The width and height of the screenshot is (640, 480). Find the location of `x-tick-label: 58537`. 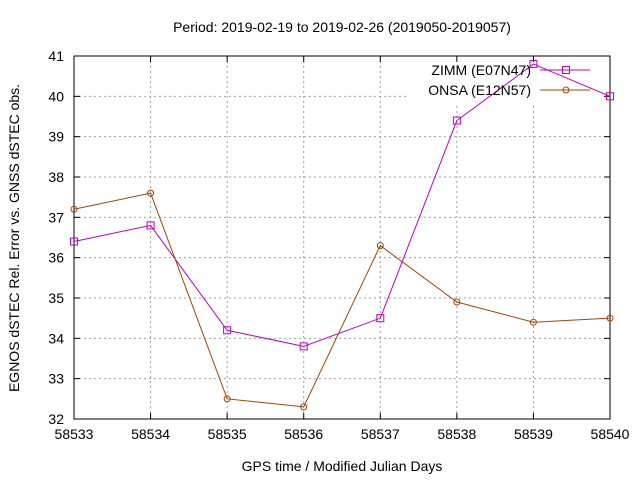

x-tick-label: 58537 is located at coordinates (380, 434).